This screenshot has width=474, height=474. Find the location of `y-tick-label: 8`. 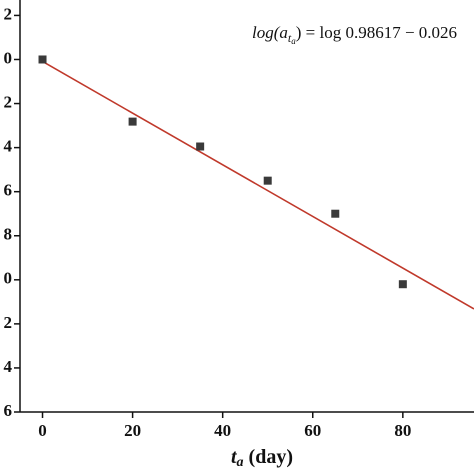

y-tick-label: 8 is located at coordinates (8, 234).